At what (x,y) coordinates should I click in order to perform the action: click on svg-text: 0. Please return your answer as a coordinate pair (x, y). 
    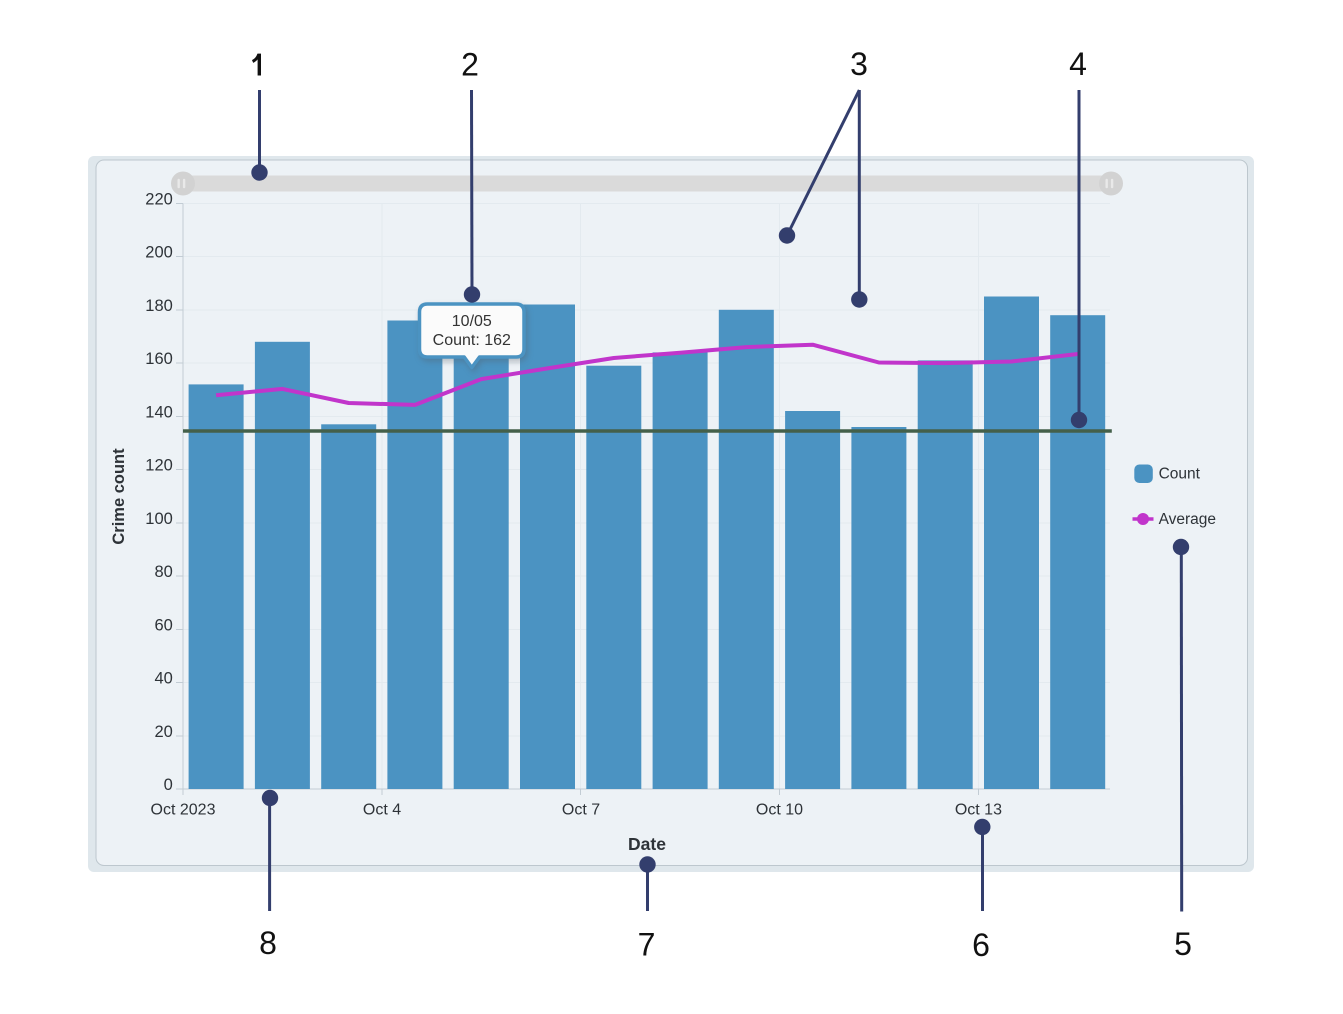
    Looking at the image, I should click on (168, 785).